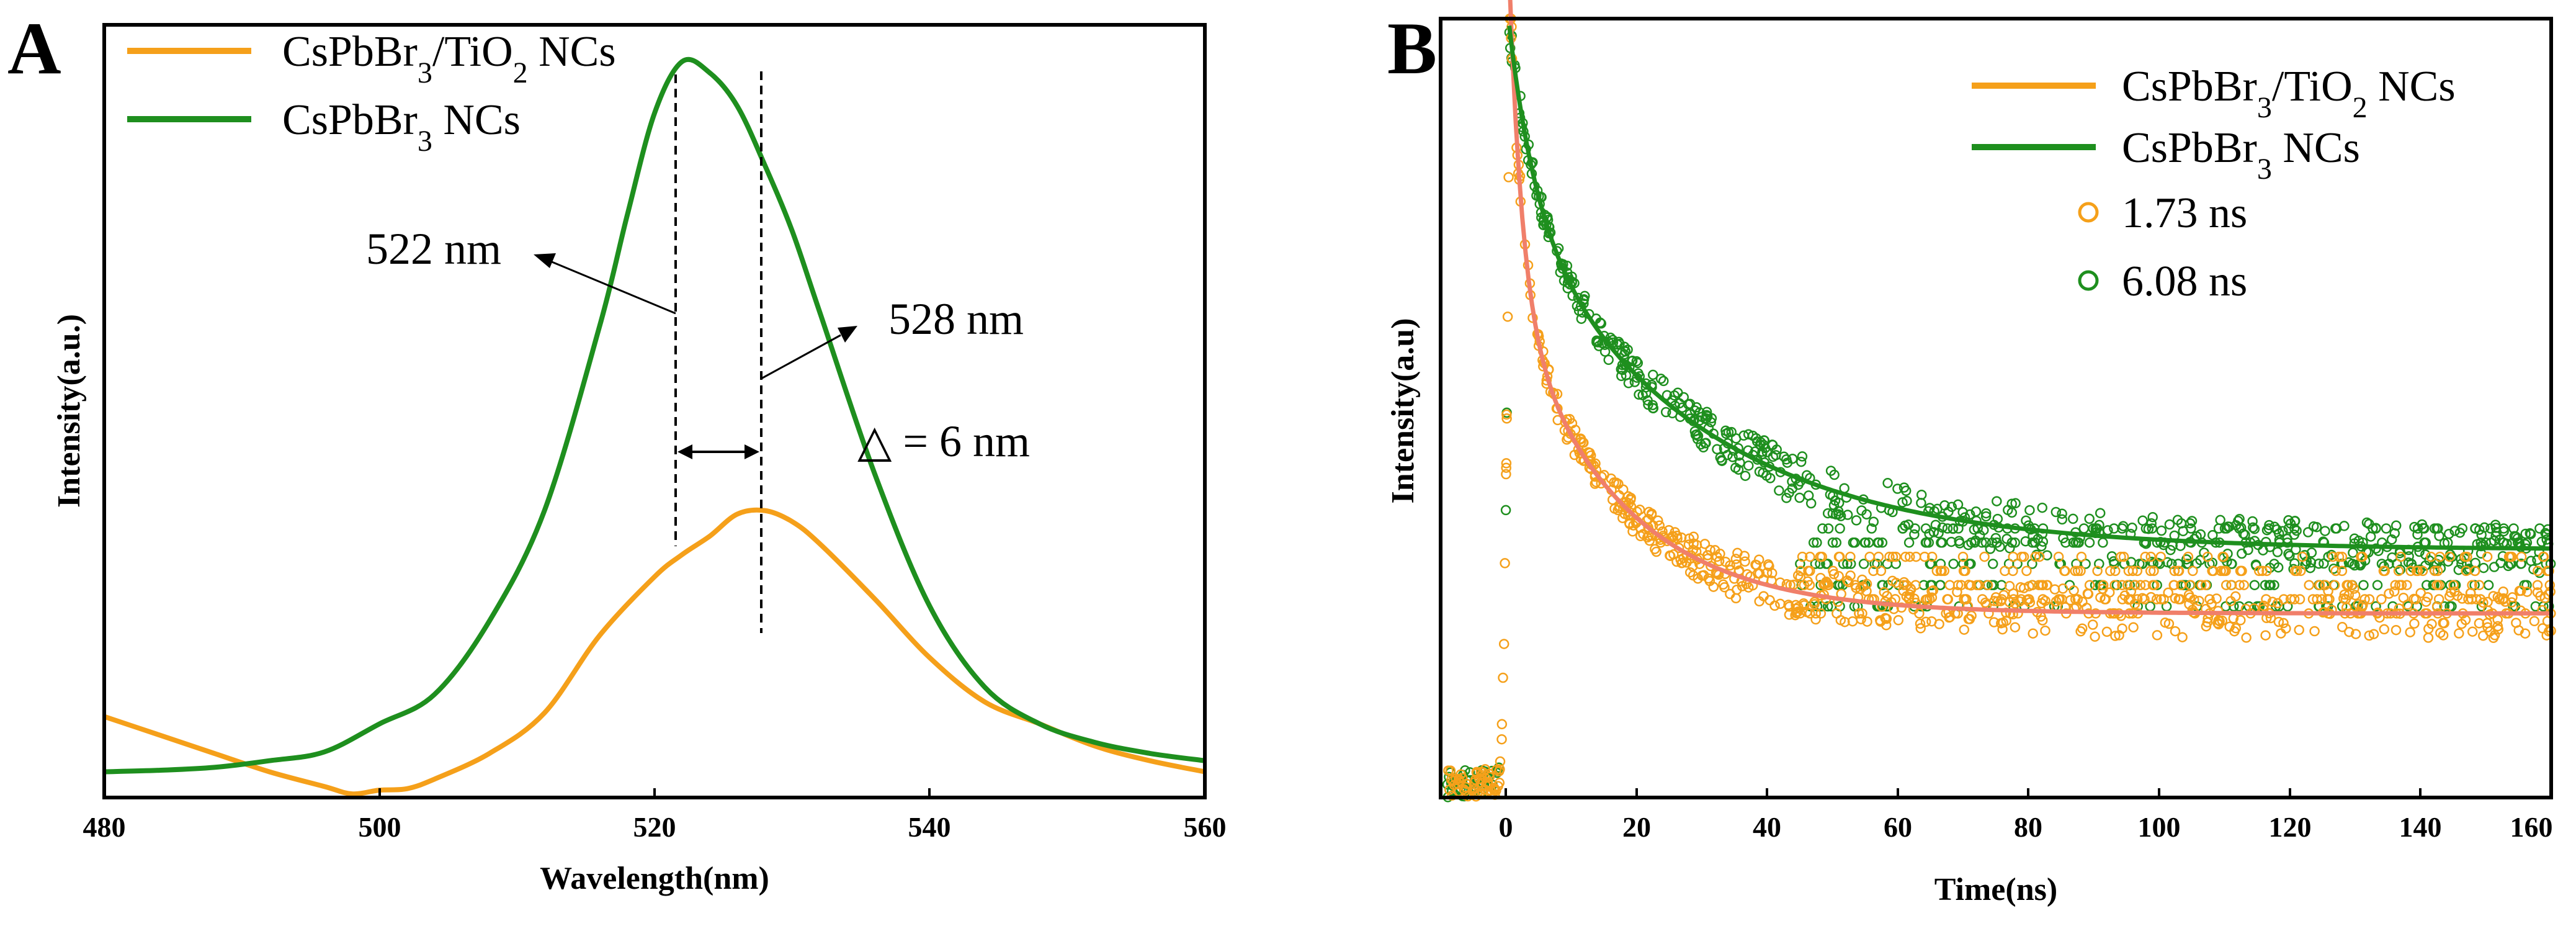 This screenshot has height=926, width=2576. I want to click on delta-double-arrow, so click(718, 451).